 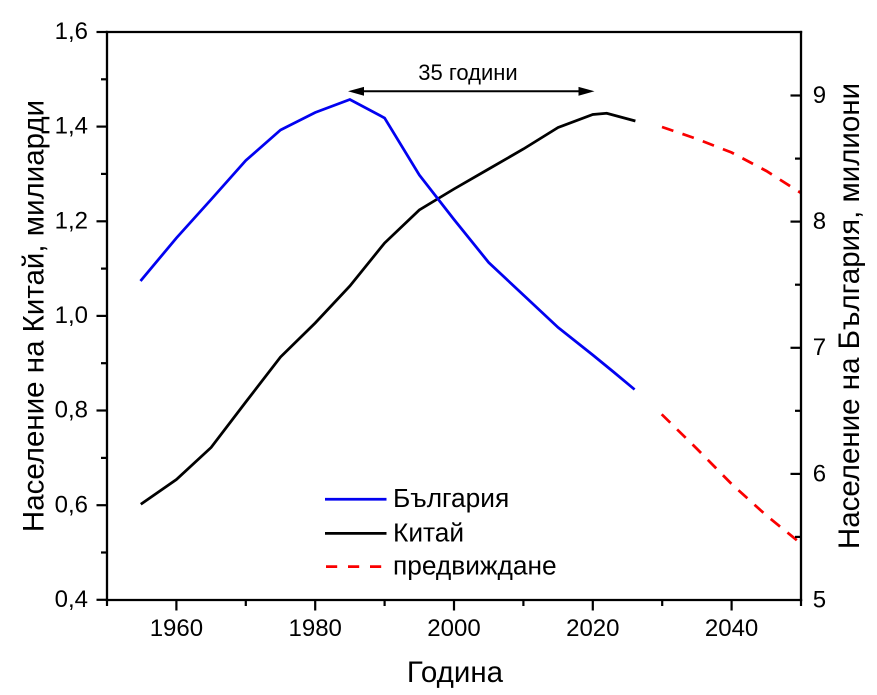 I want to click on svg-text: 0,4, so click(x=71, y=599).